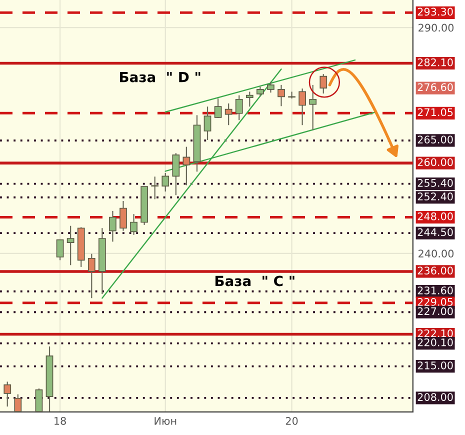 Image resolution: width=465 pixels, height=435 pixels. Describe the element at coordinates (435, 62) in the screenshot. I see `ref-line-label: 282.10` at that location.